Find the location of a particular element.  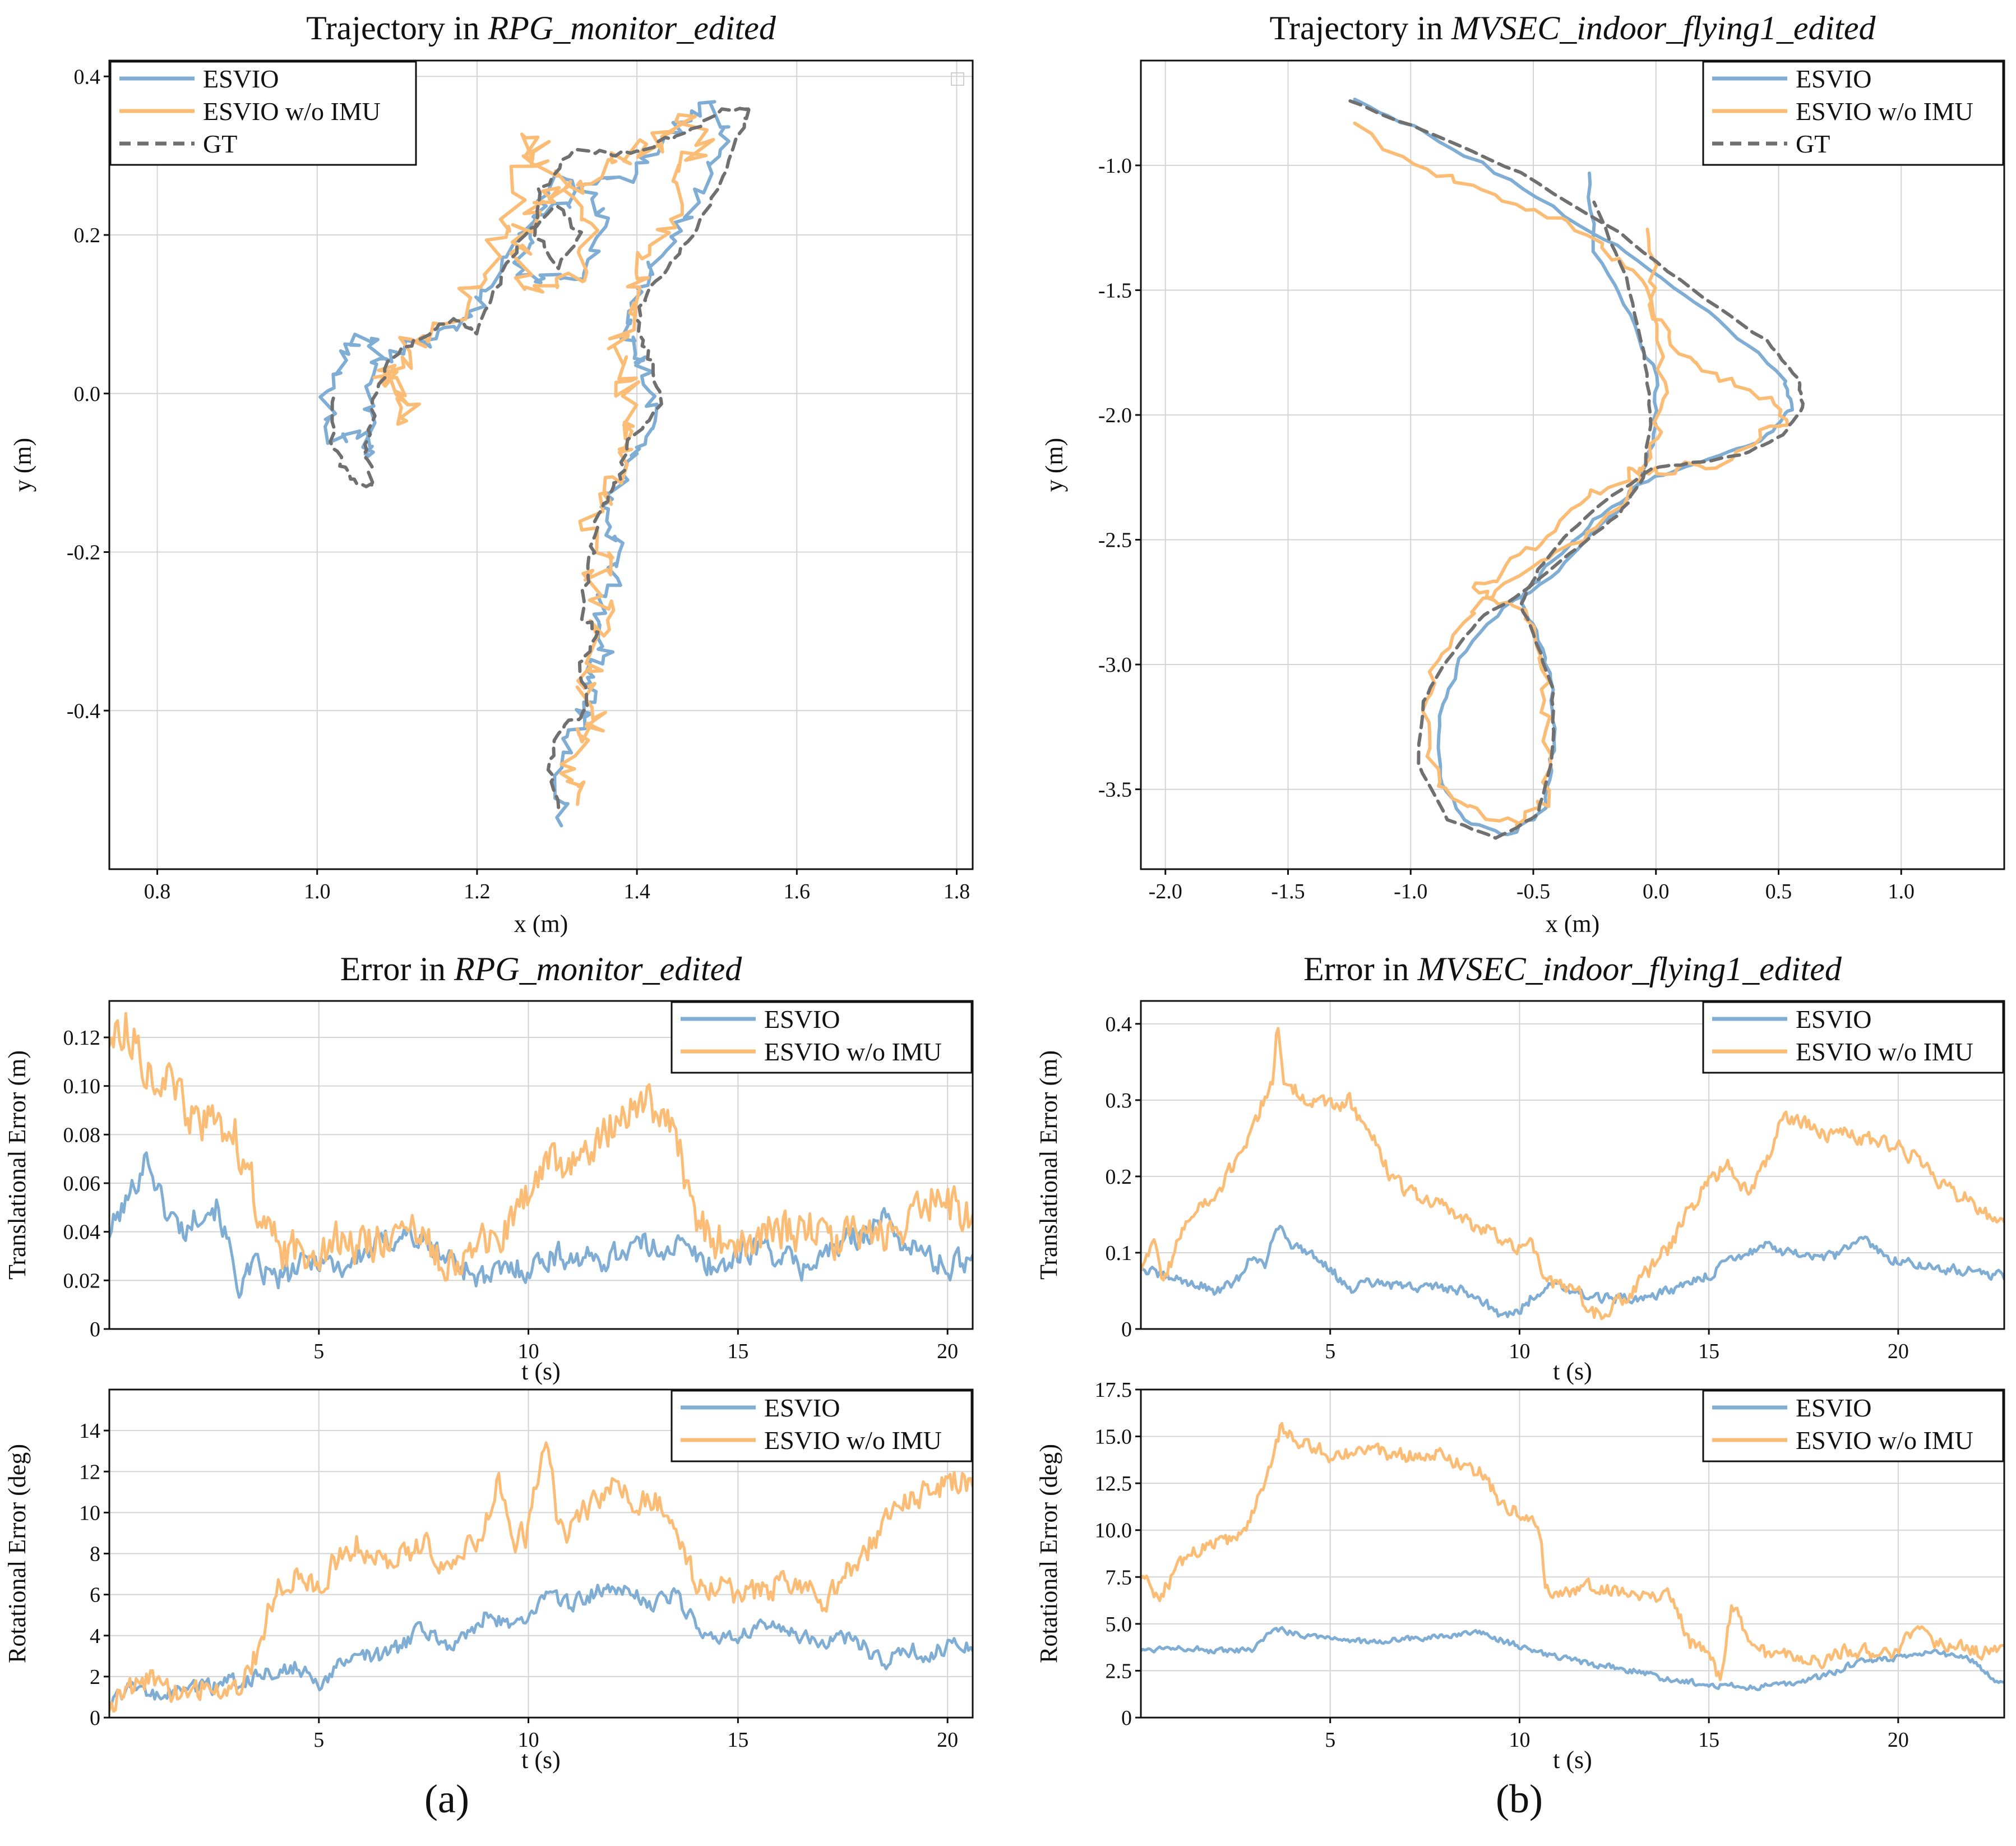

chart-title-dataset: MVSEC_indoor_flying1_edited is located at coordinates (1664, 28).